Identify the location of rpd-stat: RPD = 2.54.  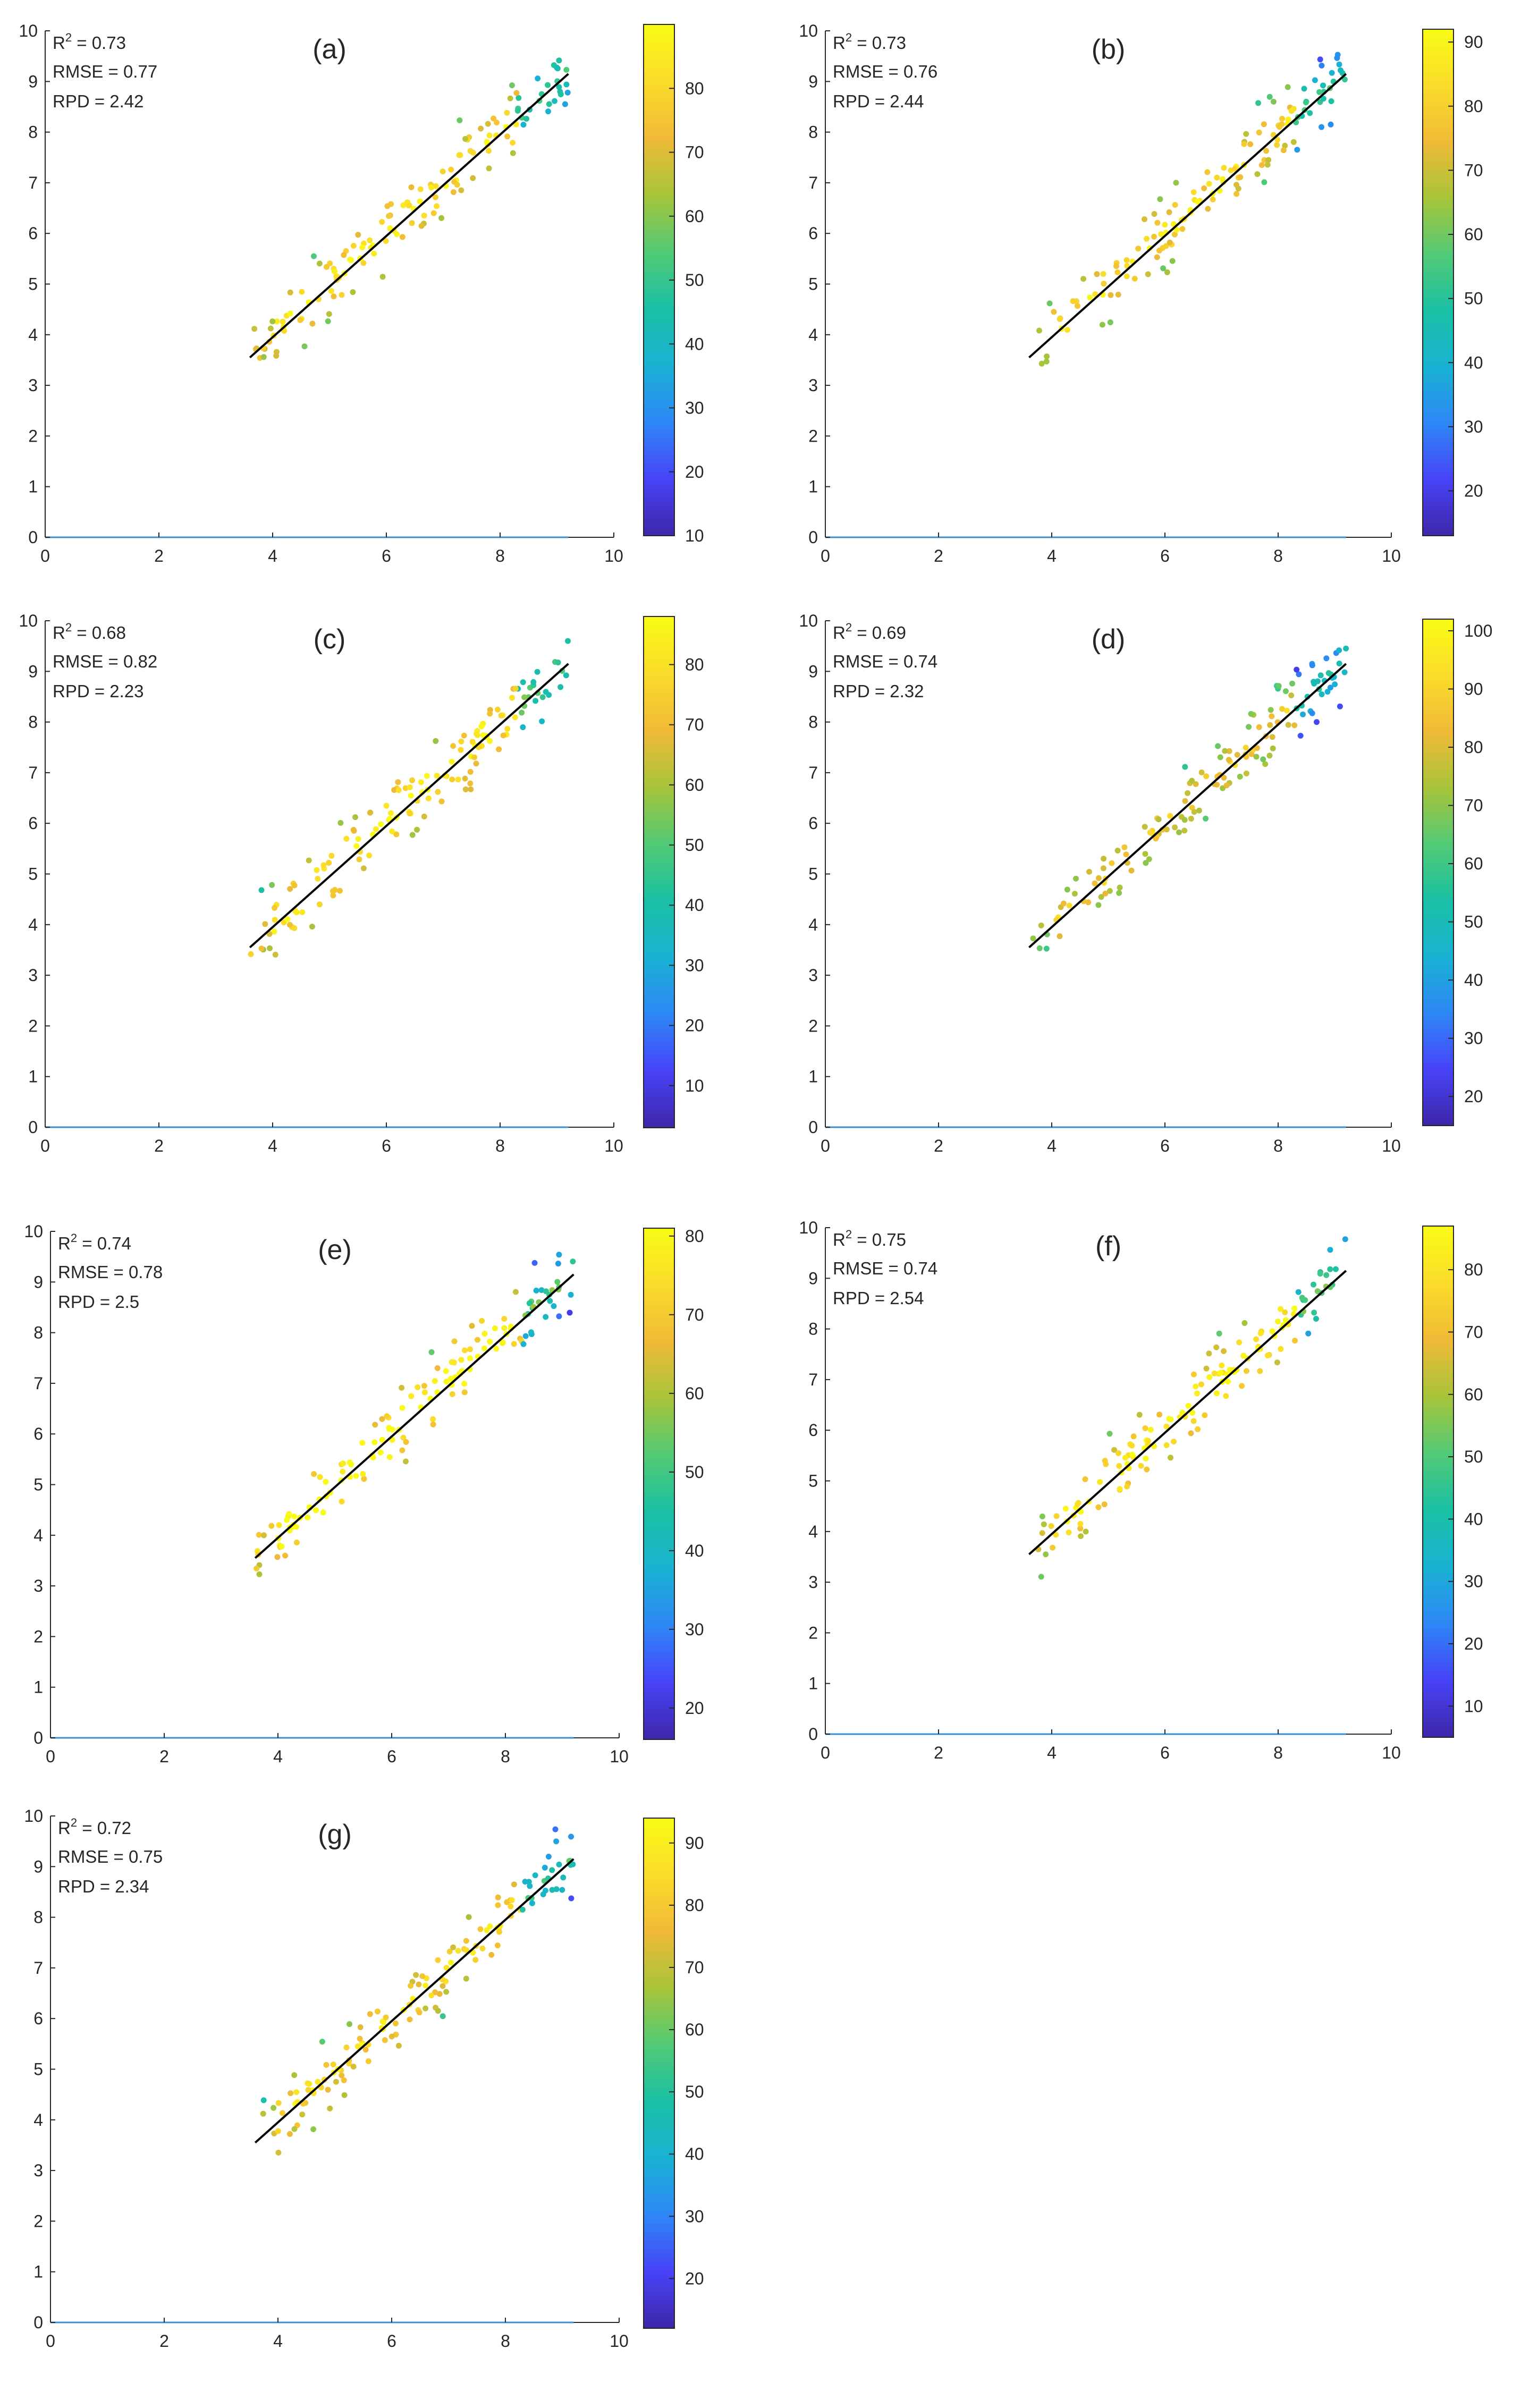
(878, 1298).